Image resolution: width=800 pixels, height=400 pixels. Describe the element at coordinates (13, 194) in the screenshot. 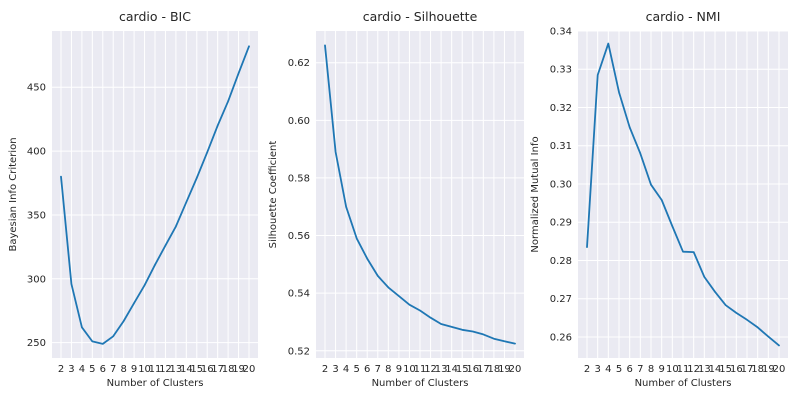

I see `y-axis-label: Bayesian Info Criterion` at that location.